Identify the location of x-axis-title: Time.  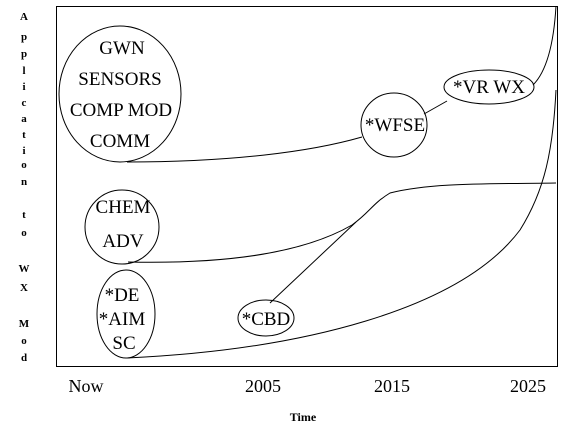
(303, 417).